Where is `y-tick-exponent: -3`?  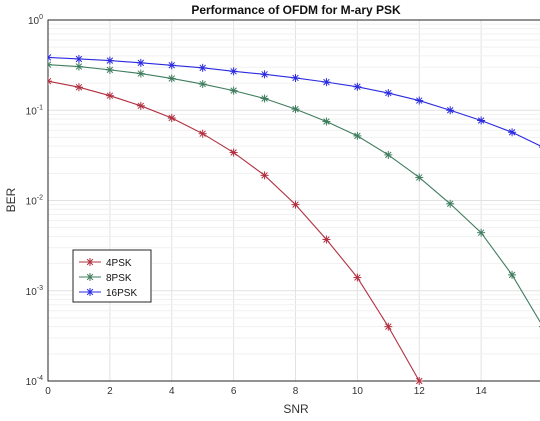 y-tick-exponent: -3 is located at coordinates (40, 288).